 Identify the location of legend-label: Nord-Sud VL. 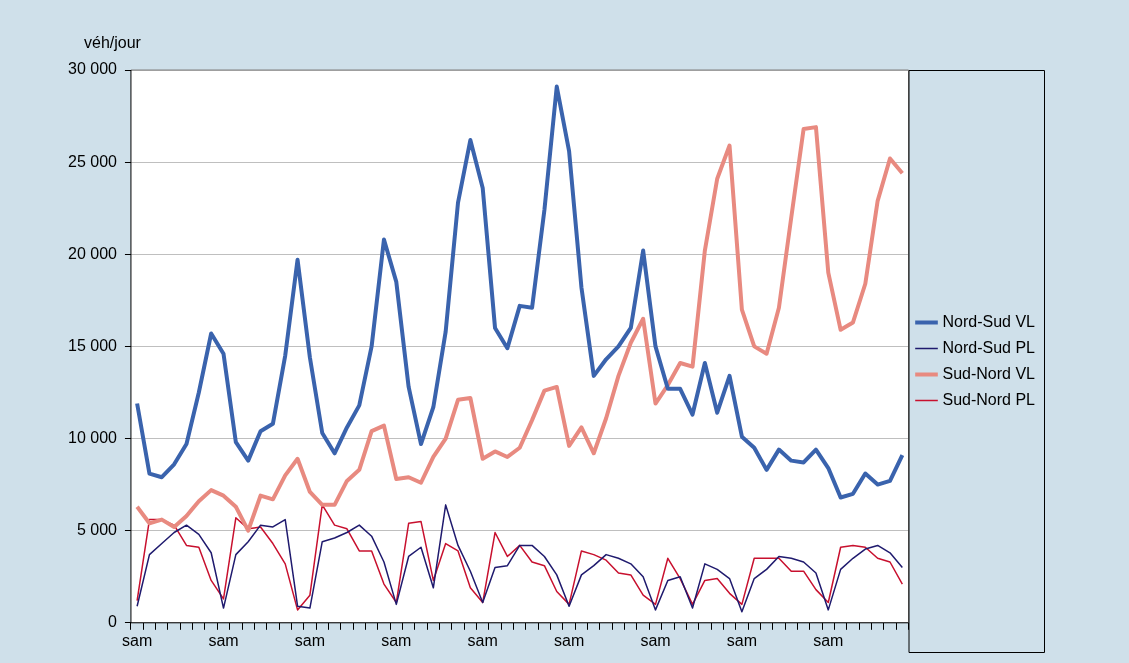
(989, 321).